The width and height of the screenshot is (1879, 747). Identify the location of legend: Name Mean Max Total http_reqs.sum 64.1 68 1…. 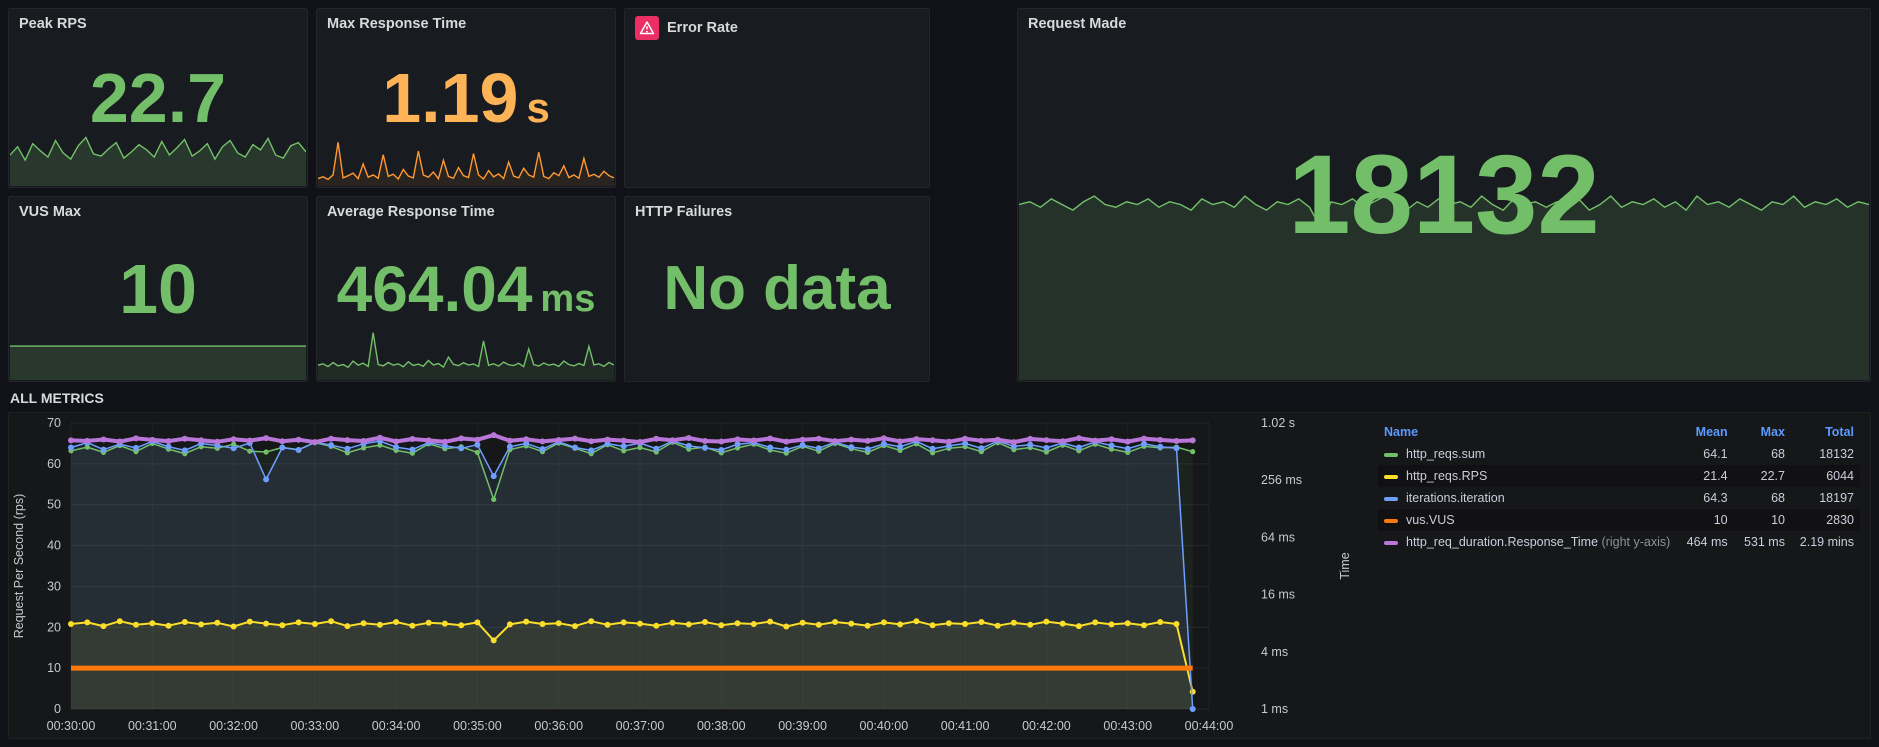
(1617, 575).